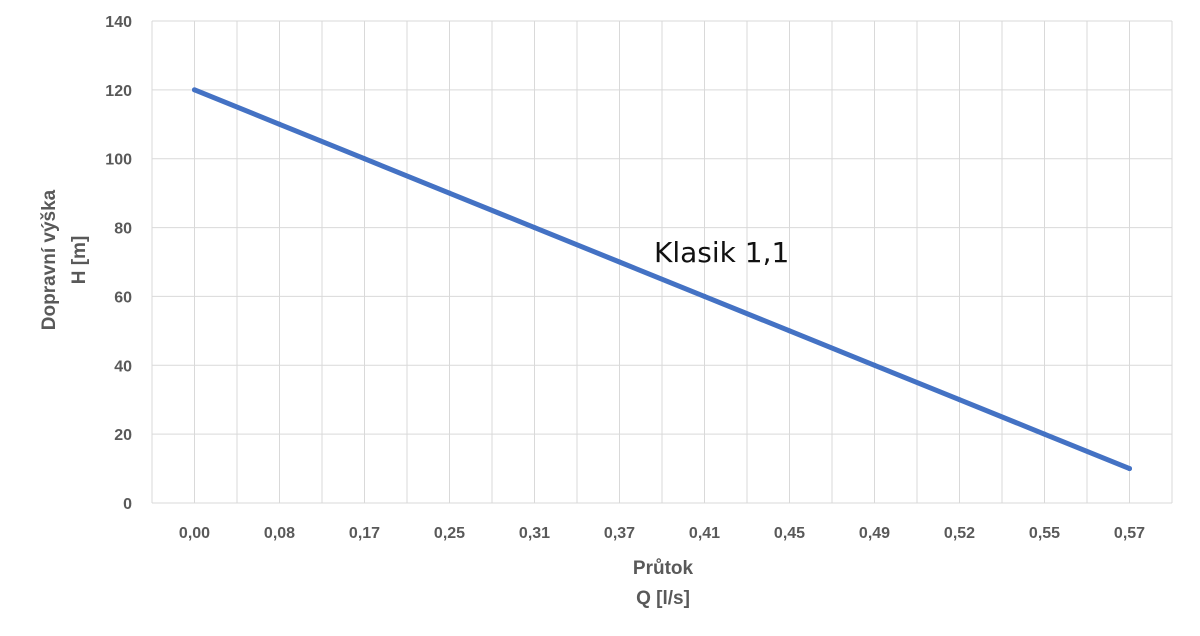  I want to click on y-tick-label: 140, so click(118, 22).